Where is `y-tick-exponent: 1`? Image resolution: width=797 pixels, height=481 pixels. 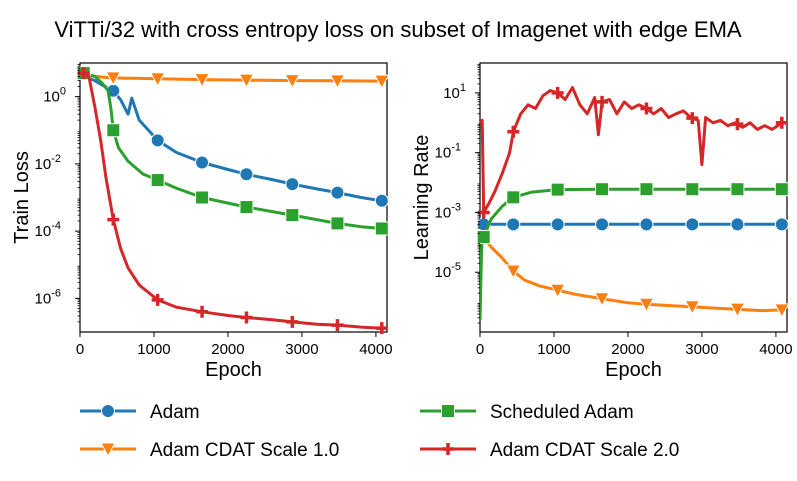
y-tick-exponent: 1 is located at coordinates (463, 88).